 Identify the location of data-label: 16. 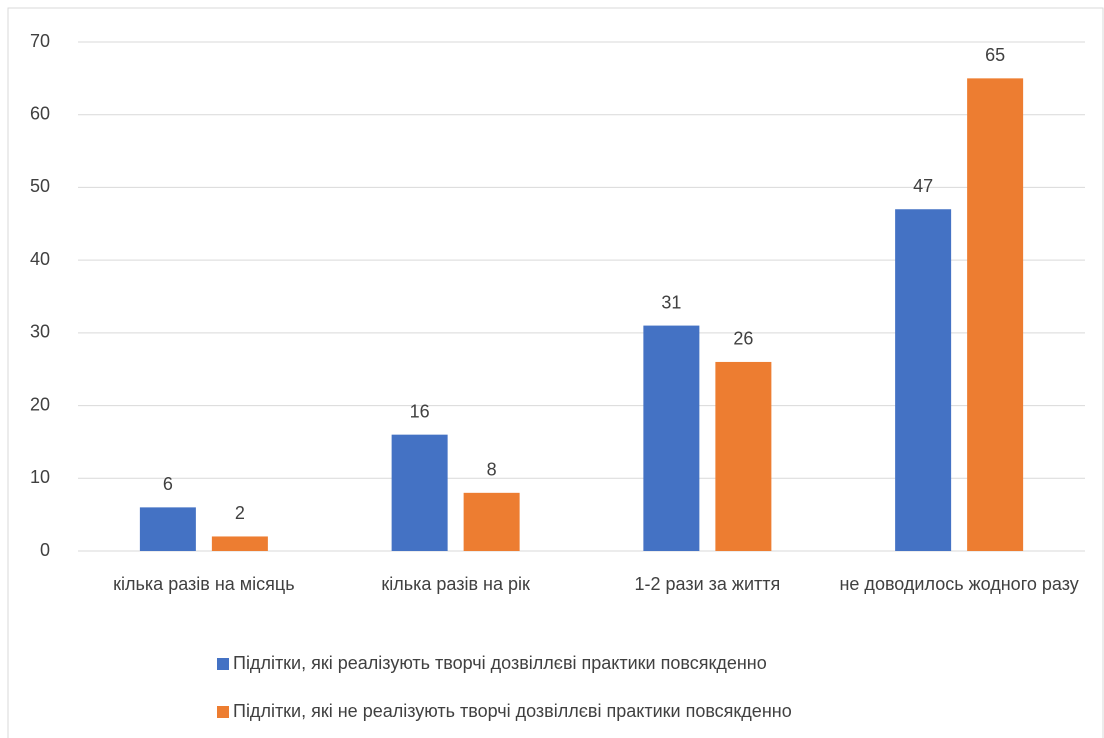
(420, 411).